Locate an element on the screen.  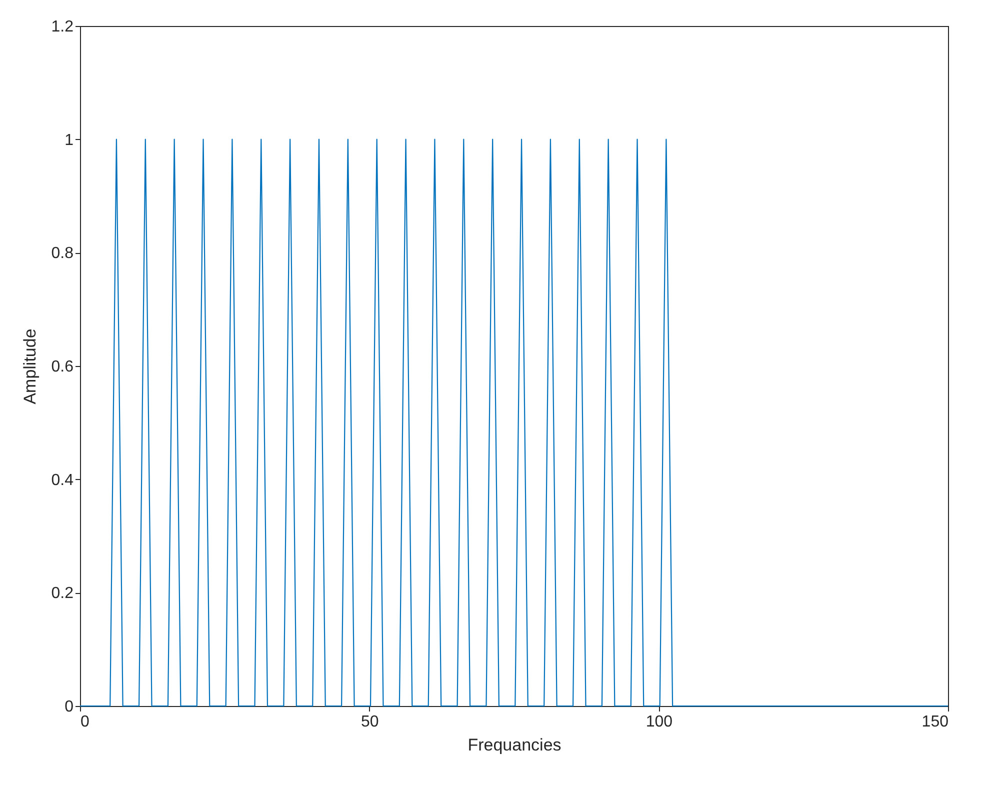
y-tick-label: 0.2 is located at coordinates (62, 593).